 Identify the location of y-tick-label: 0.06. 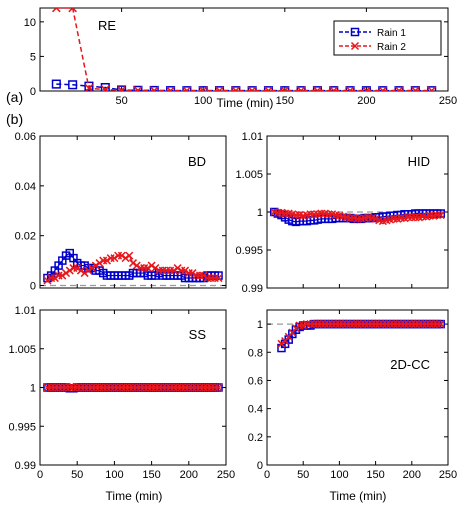
(25, 137).